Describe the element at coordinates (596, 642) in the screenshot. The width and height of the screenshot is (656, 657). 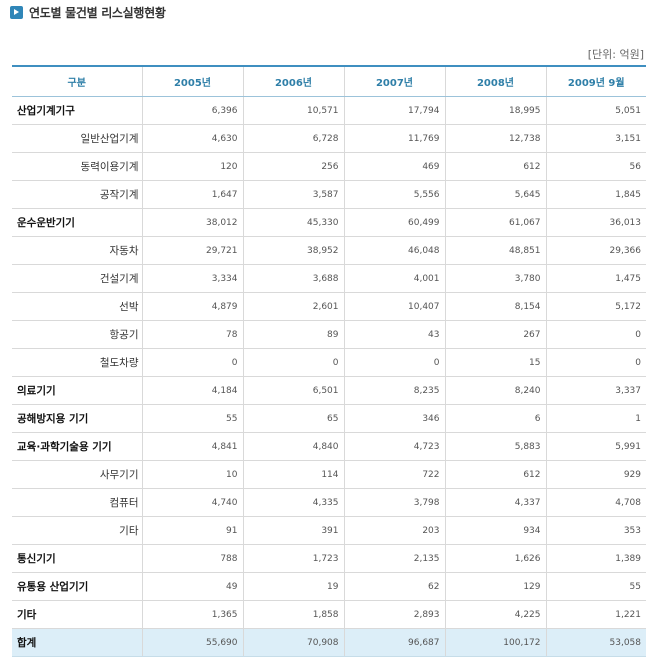
I see `value-cell: 53,058` at that location.